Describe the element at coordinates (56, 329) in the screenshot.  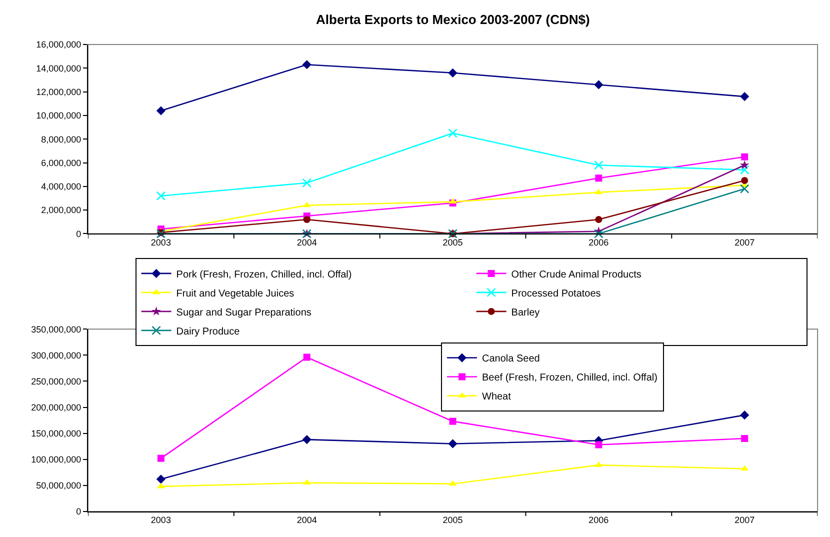
I see `y-tick-label: 350,000,000` at that location.